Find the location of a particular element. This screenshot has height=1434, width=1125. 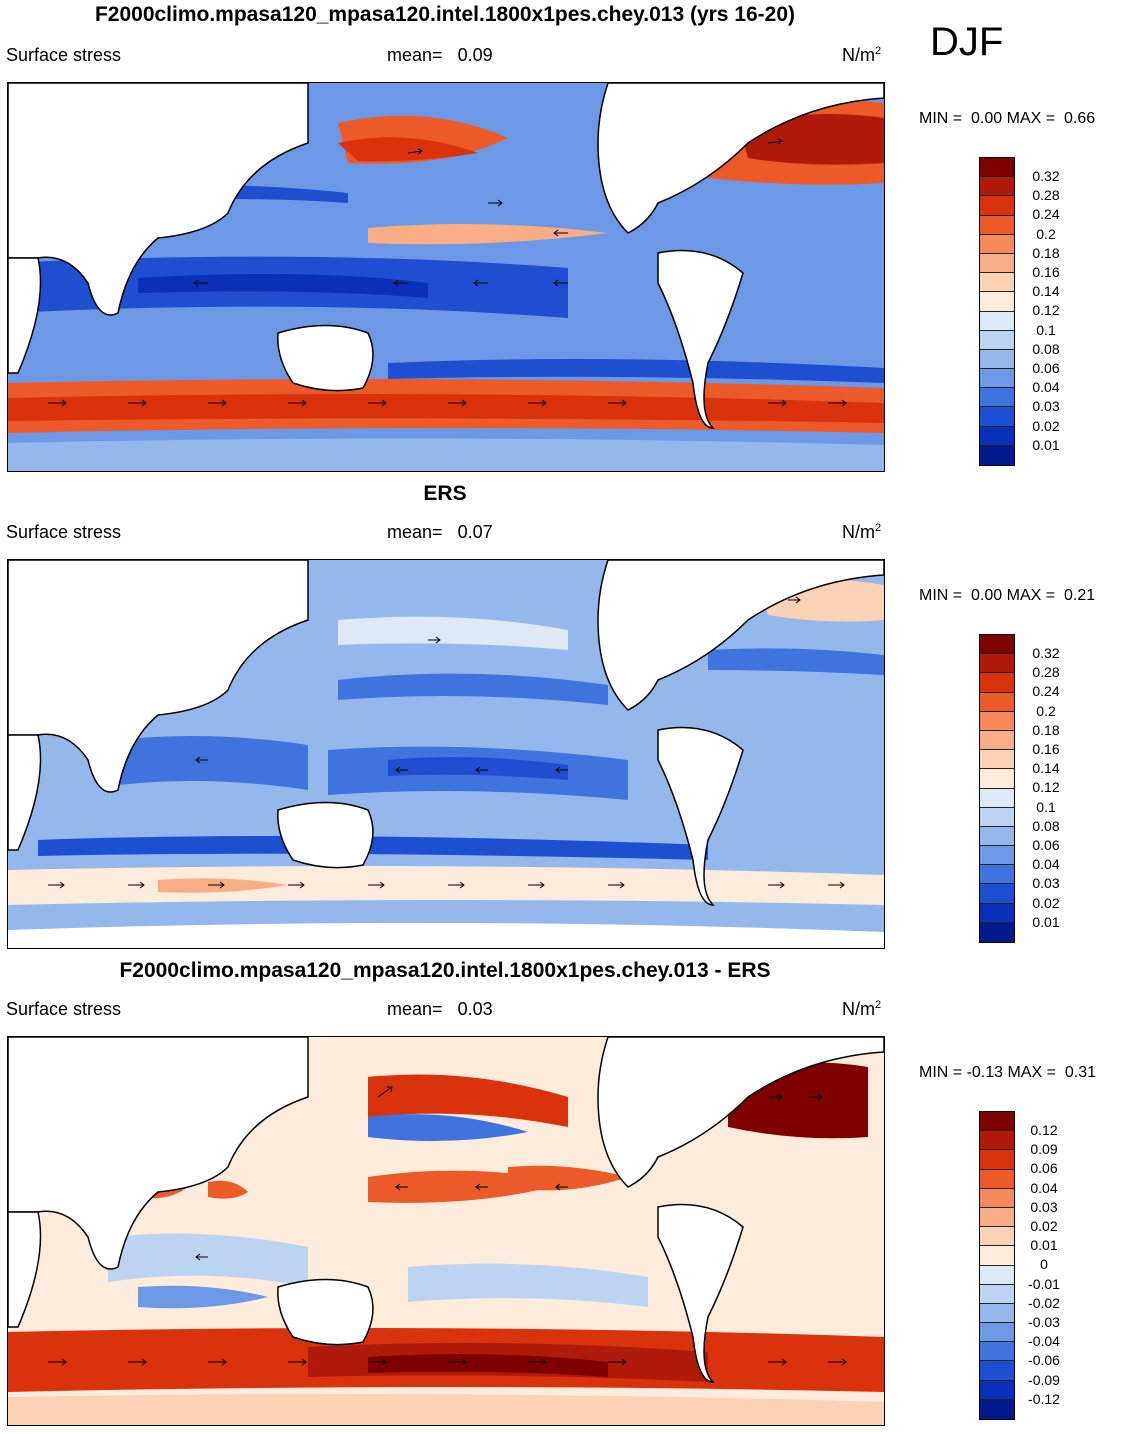

season-label: DJF is located at coordinates (967, 42).